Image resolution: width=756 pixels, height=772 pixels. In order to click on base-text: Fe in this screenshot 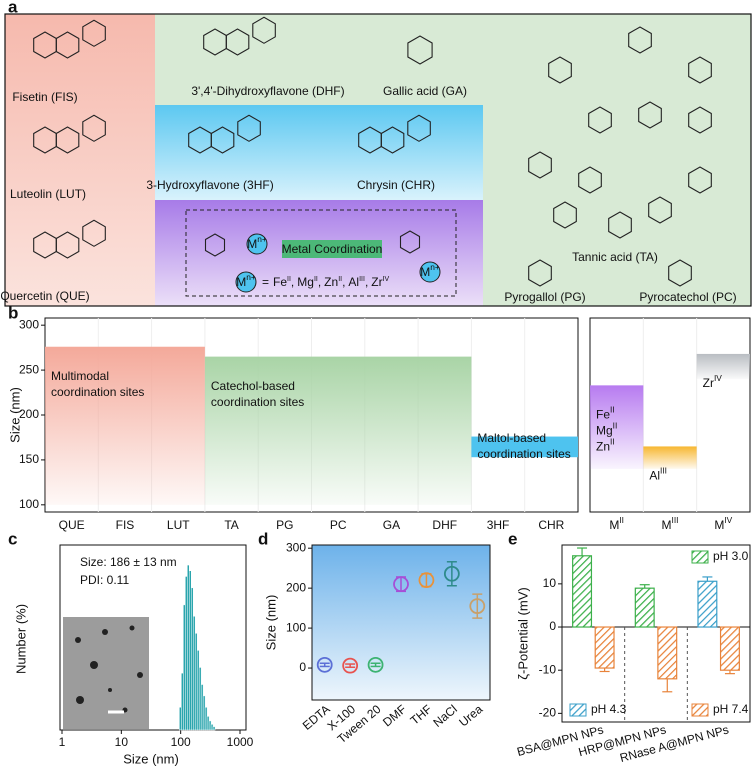, I will do `click(603, 415)`.